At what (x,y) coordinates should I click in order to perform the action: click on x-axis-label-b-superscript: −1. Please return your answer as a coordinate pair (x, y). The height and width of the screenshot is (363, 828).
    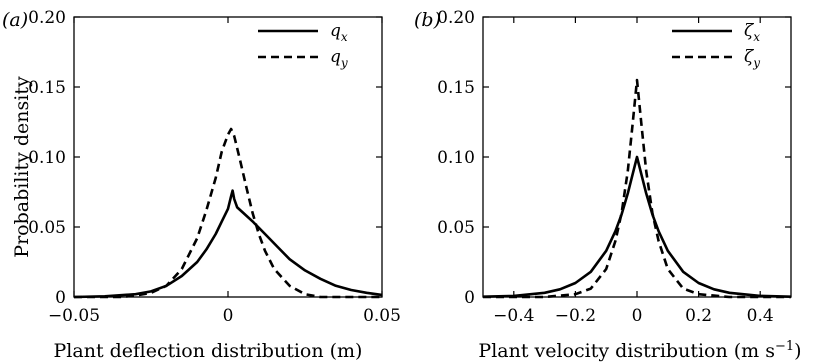
    Looking at the image, I should click on (784, 346).